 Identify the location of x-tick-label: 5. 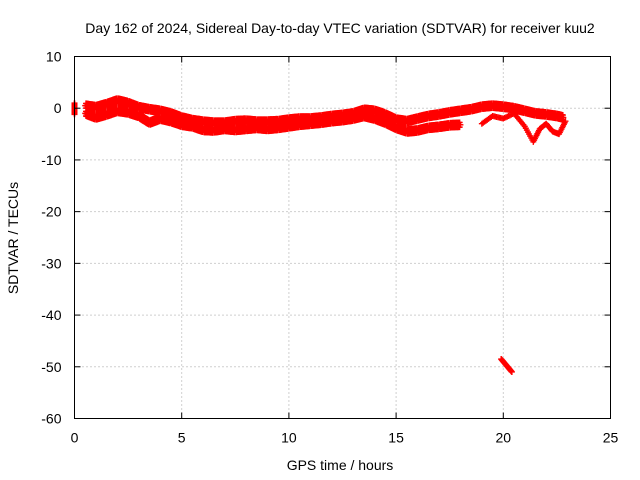
(182, 438).